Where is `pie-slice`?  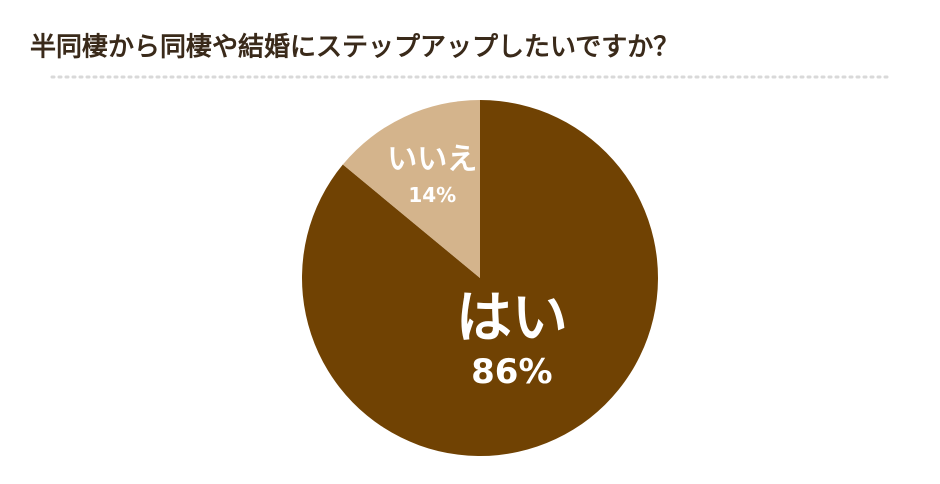 pie-slice is located at coordinates (411, 189).